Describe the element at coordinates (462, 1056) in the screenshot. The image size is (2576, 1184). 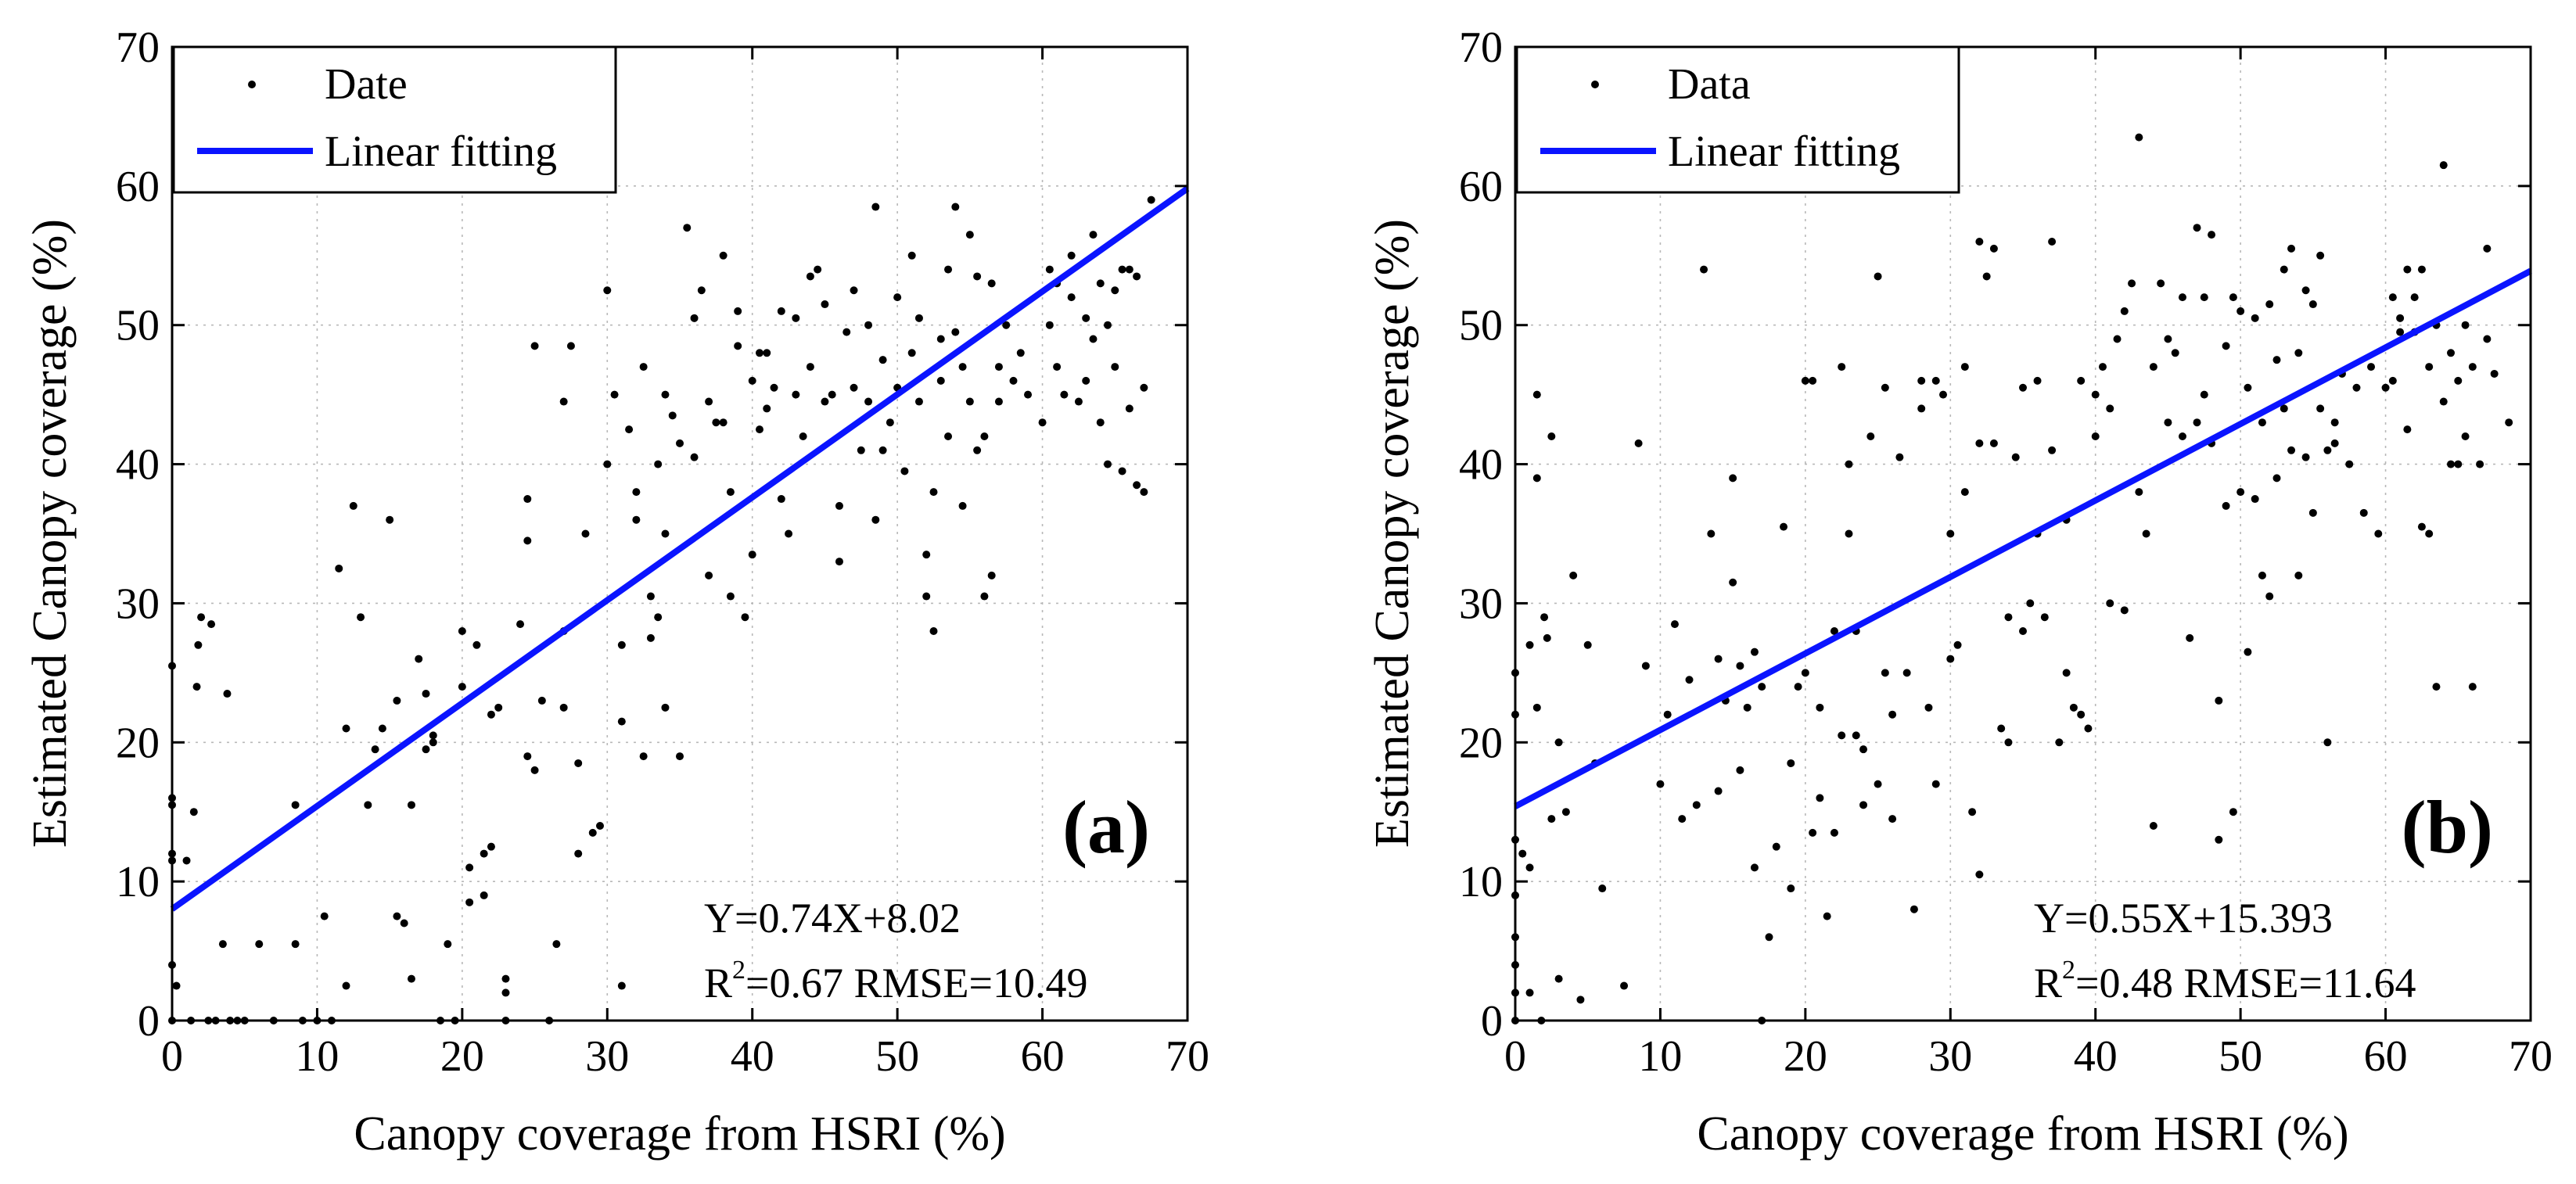
I see `x-tick-label: 20` at that location.